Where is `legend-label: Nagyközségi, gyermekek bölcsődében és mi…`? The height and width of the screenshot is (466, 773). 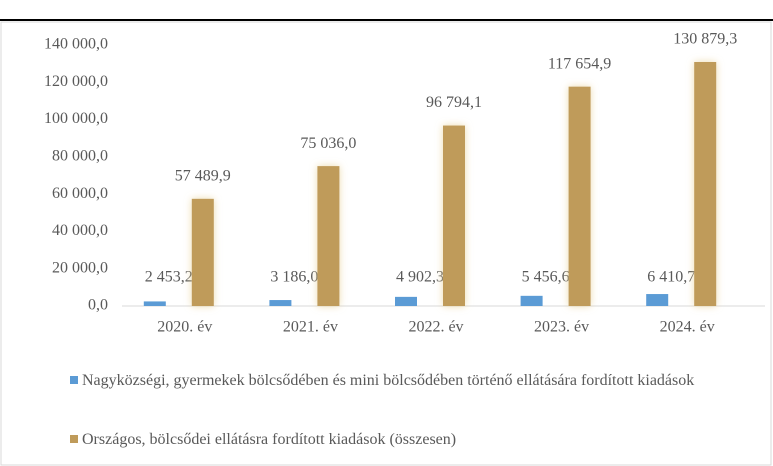
legend-label: Nagyközségi, gyermekek bölcsődében és mi… is located at coordinates (388, 380).